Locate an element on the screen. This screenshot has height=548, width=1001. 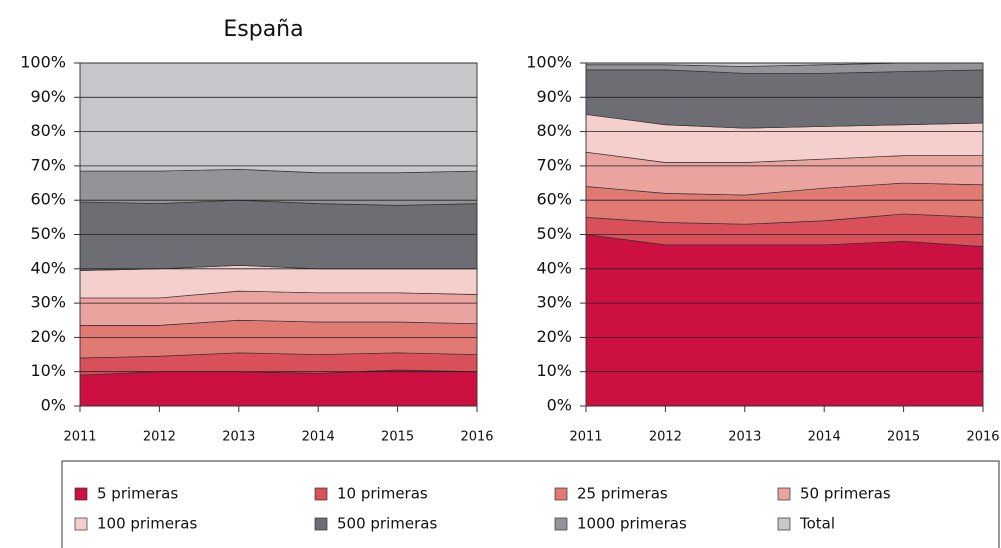
legend-label: 5 primeras is located at coordinates (137, 494).